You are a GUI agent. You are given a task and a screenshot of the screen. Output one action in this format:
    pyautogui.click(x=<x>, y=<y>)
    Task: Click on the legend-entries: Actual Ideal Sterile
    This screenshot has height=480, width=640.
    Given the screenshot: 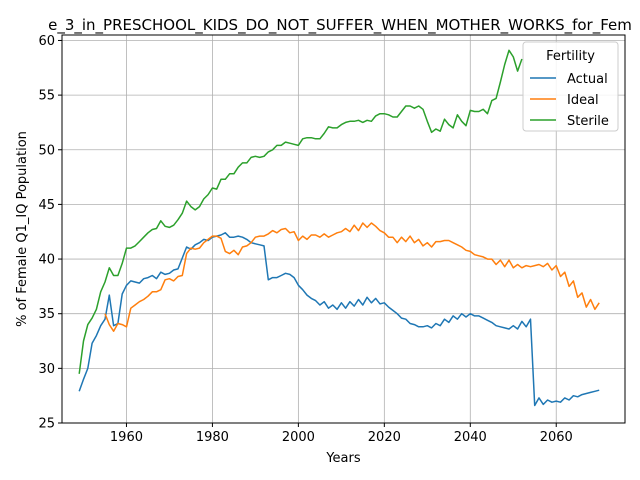 What is the action you would take?
    pyautogui.click(x=569, y=100)
    